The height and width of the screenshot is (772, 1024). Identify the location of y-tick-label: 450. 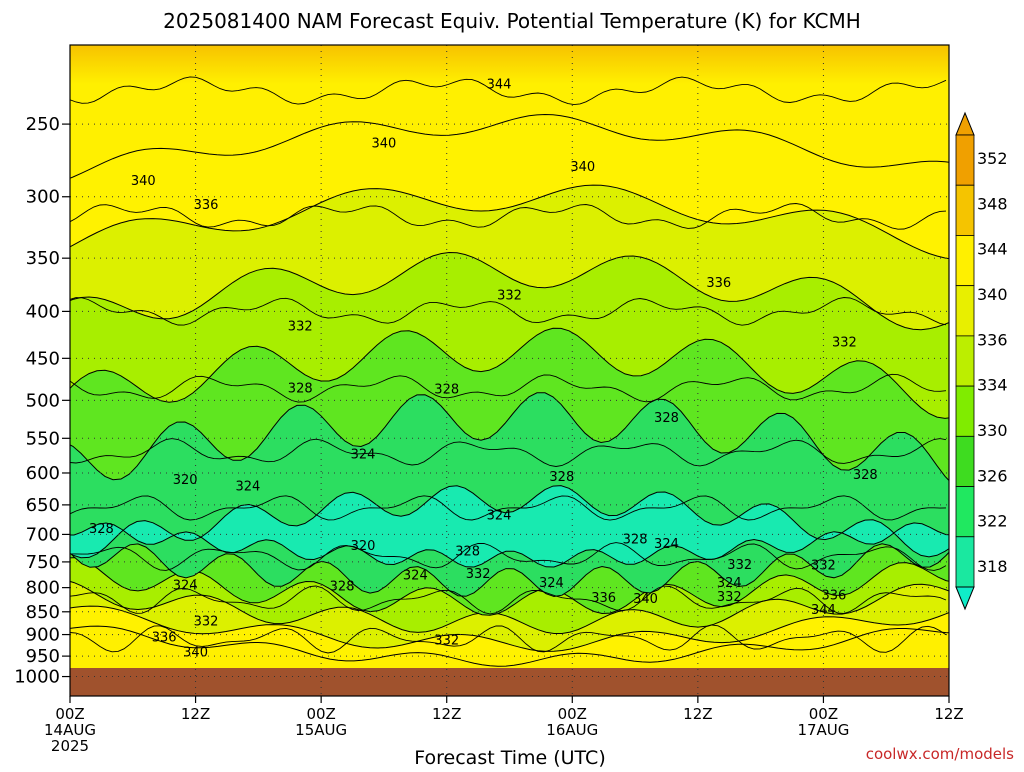
(43, 358).